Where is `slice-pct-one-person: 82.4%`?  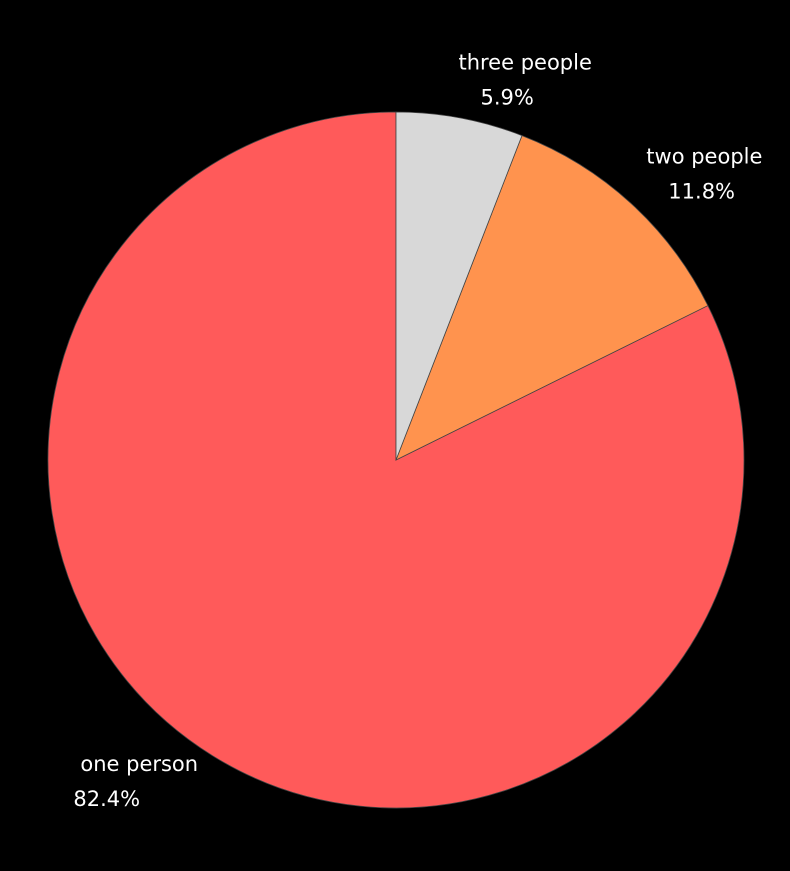 slice-pct-one-person: 82.4% is located at coordinates (106, 799).